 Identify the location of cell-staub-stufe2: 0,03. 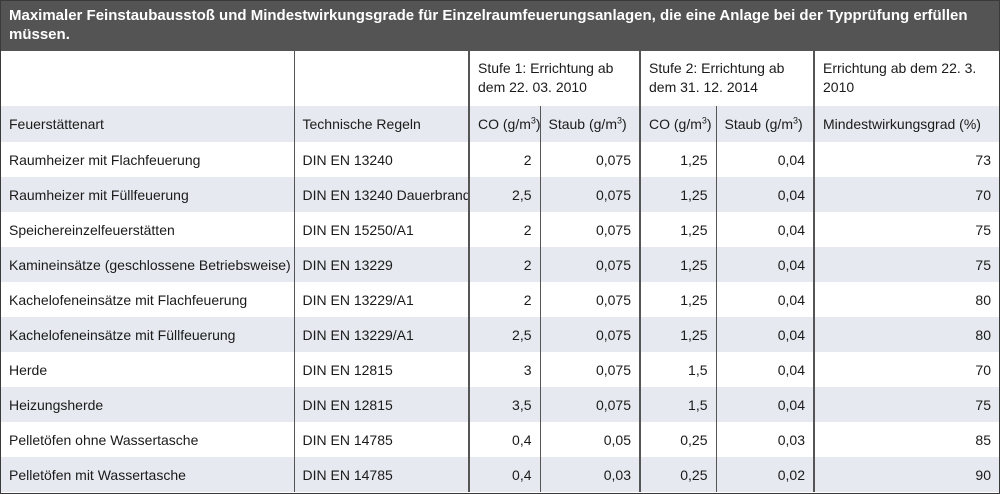
(764, 439).